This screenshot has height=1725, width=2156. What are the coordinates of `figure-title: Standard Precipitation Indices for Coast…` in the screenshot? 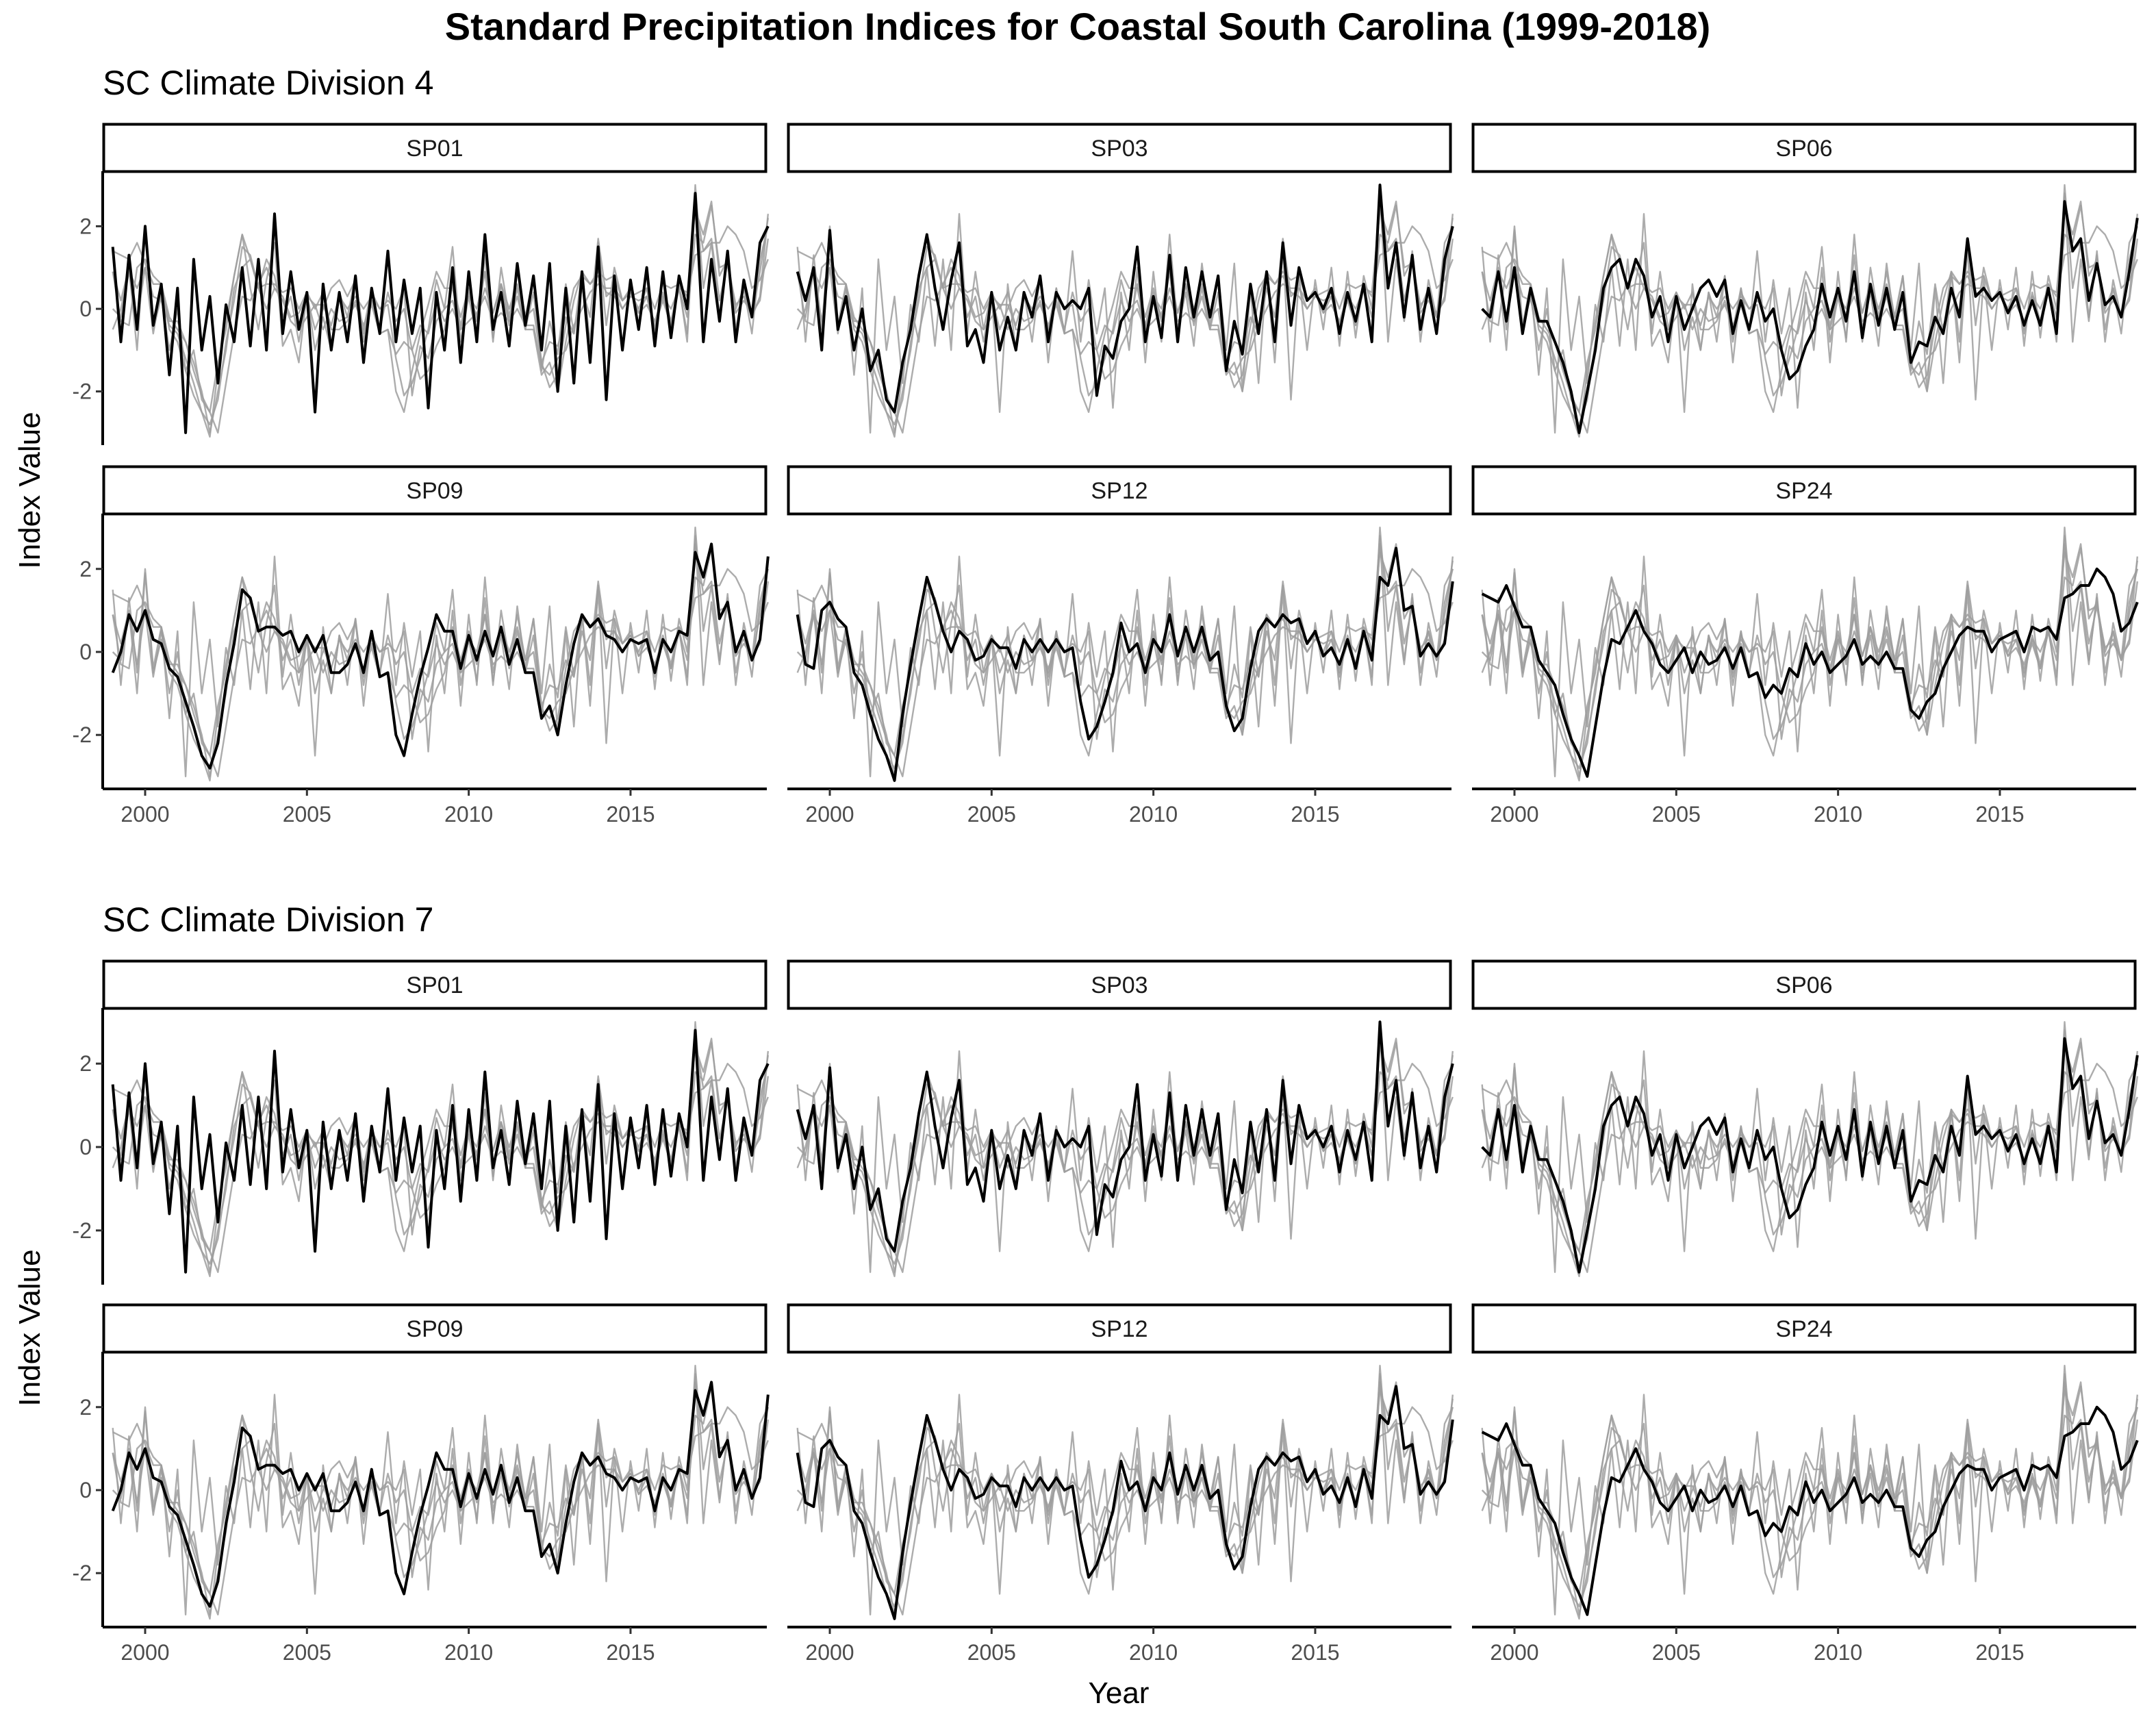 It's located at (1077, 26).